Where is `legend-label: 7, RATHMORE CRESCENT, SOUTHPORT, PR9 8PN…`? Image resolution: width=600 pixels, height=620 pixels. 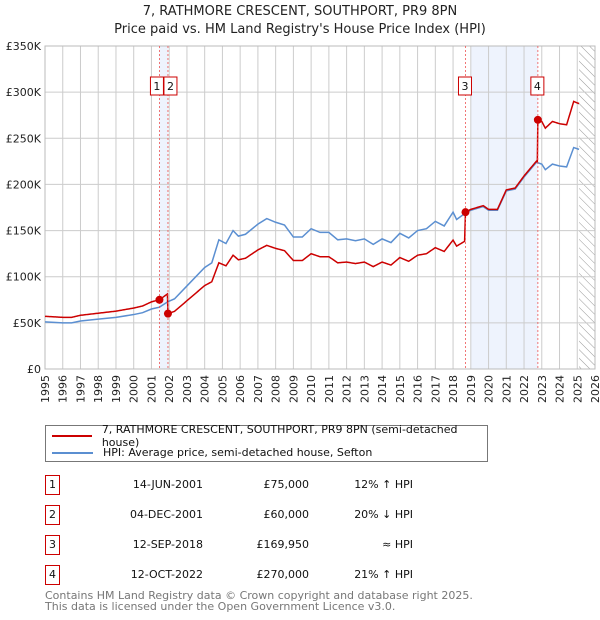
legend-label: 7, RATHMORE CRESCENT, SOUTHPORT, PR9 8PN… is located at coordinates (279, 435).